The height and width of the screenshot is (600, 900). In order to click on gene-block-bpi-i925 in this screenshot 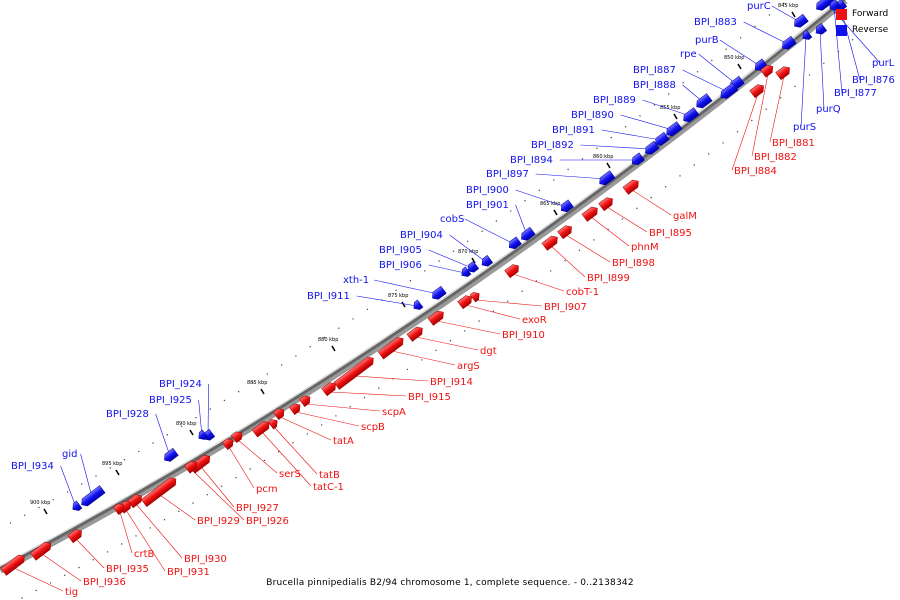, I will do `click(203, 434)`.